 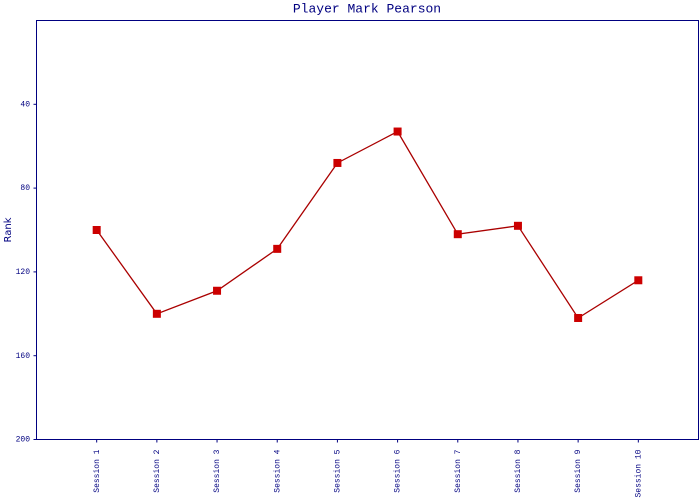 I want to click on y-axis-label: Rank, so click(x=8, y=229).